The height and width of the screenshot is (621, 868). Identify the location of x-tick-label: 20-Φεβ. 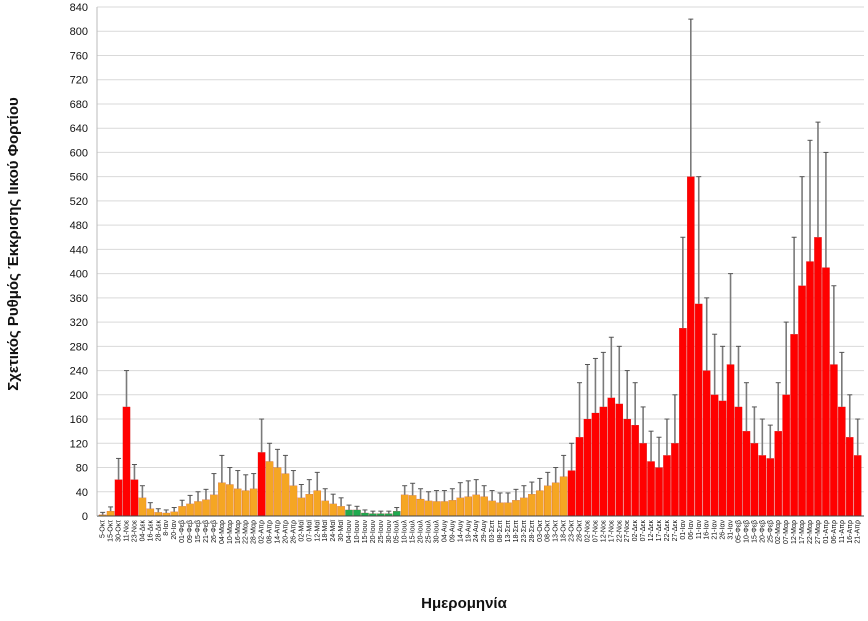
(762, 531).